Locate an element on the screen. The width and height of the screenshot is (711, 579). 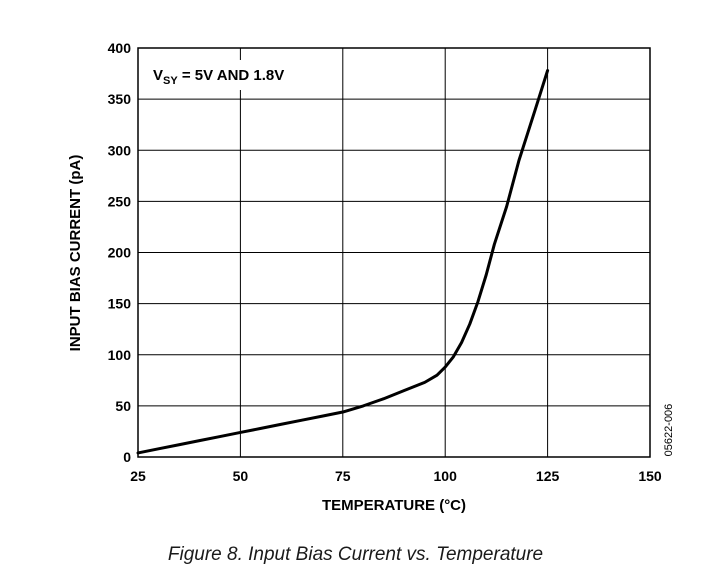
x-axis-title: TEMPERATURE (°C) is located at coordinates (394, 505).